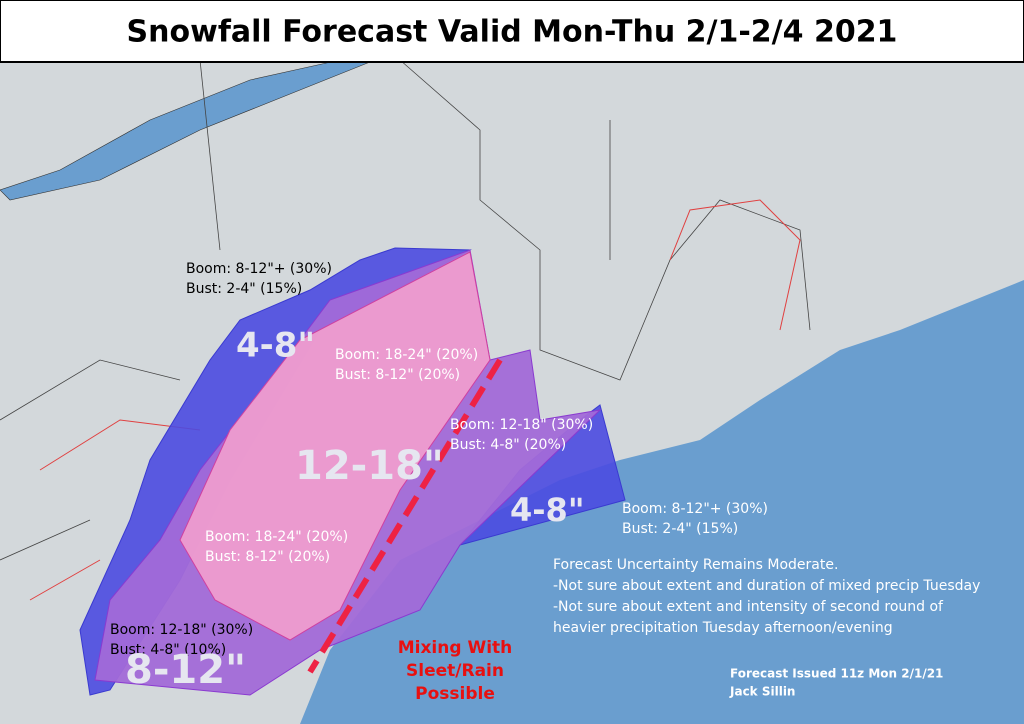 This screenshot has height=724, width=1024. I want to click on credit: Forecast Issued 11z Mon 2/1/21, so click(836, 674).